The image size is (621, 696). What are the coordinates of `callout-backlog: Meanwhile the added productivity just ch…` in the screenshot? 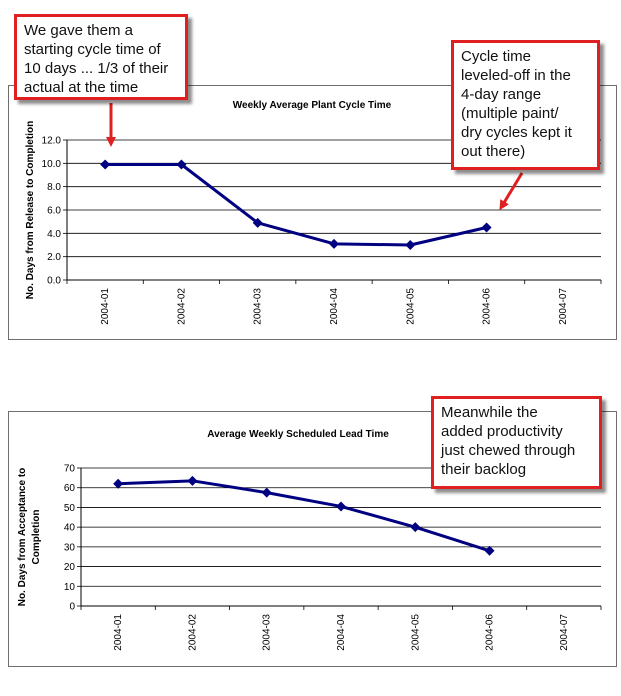 It's located at (516, 442).